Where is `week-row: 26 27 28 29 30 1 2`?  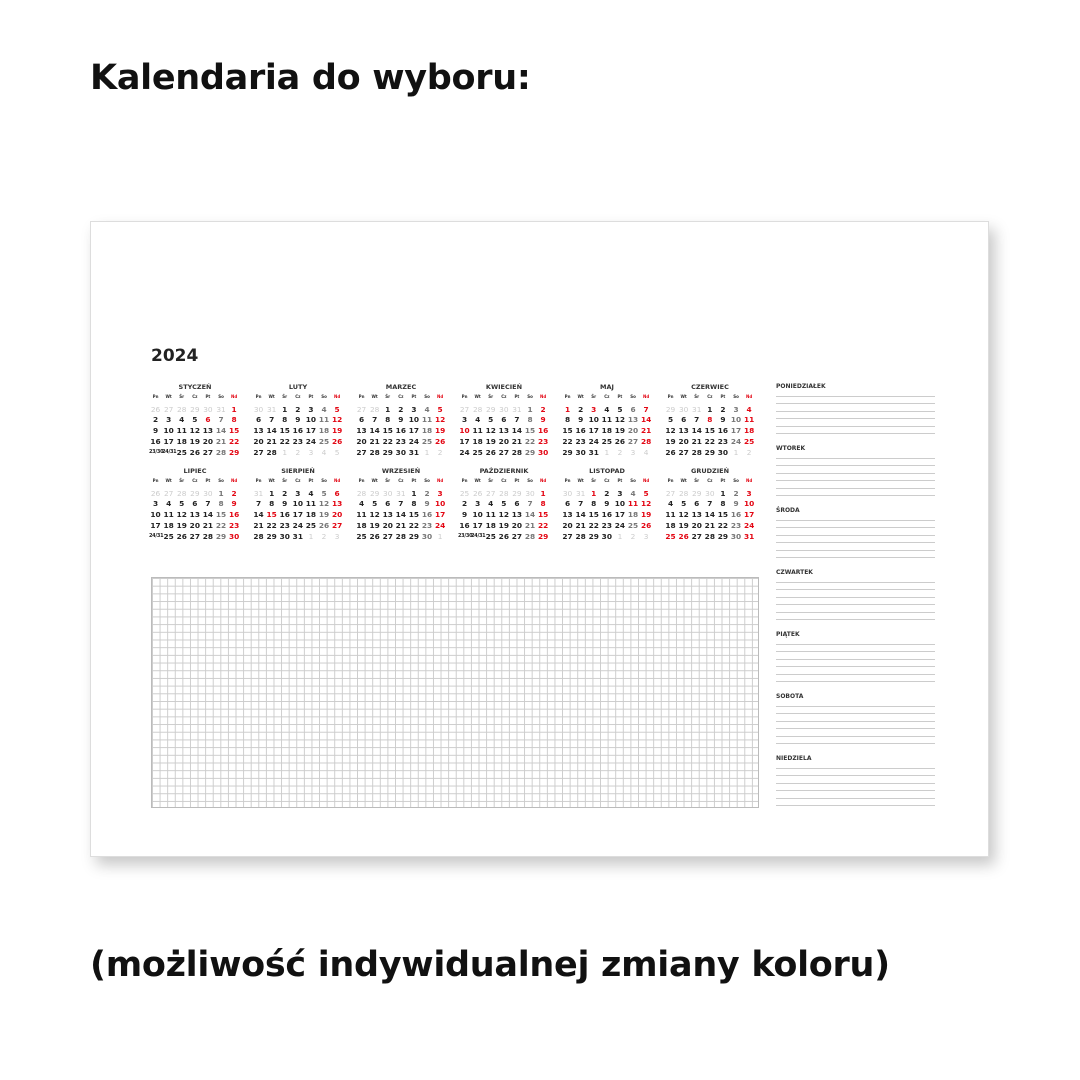 week-row: 26 27 28 29 30 1 2 is located at coordinates (195, 493).